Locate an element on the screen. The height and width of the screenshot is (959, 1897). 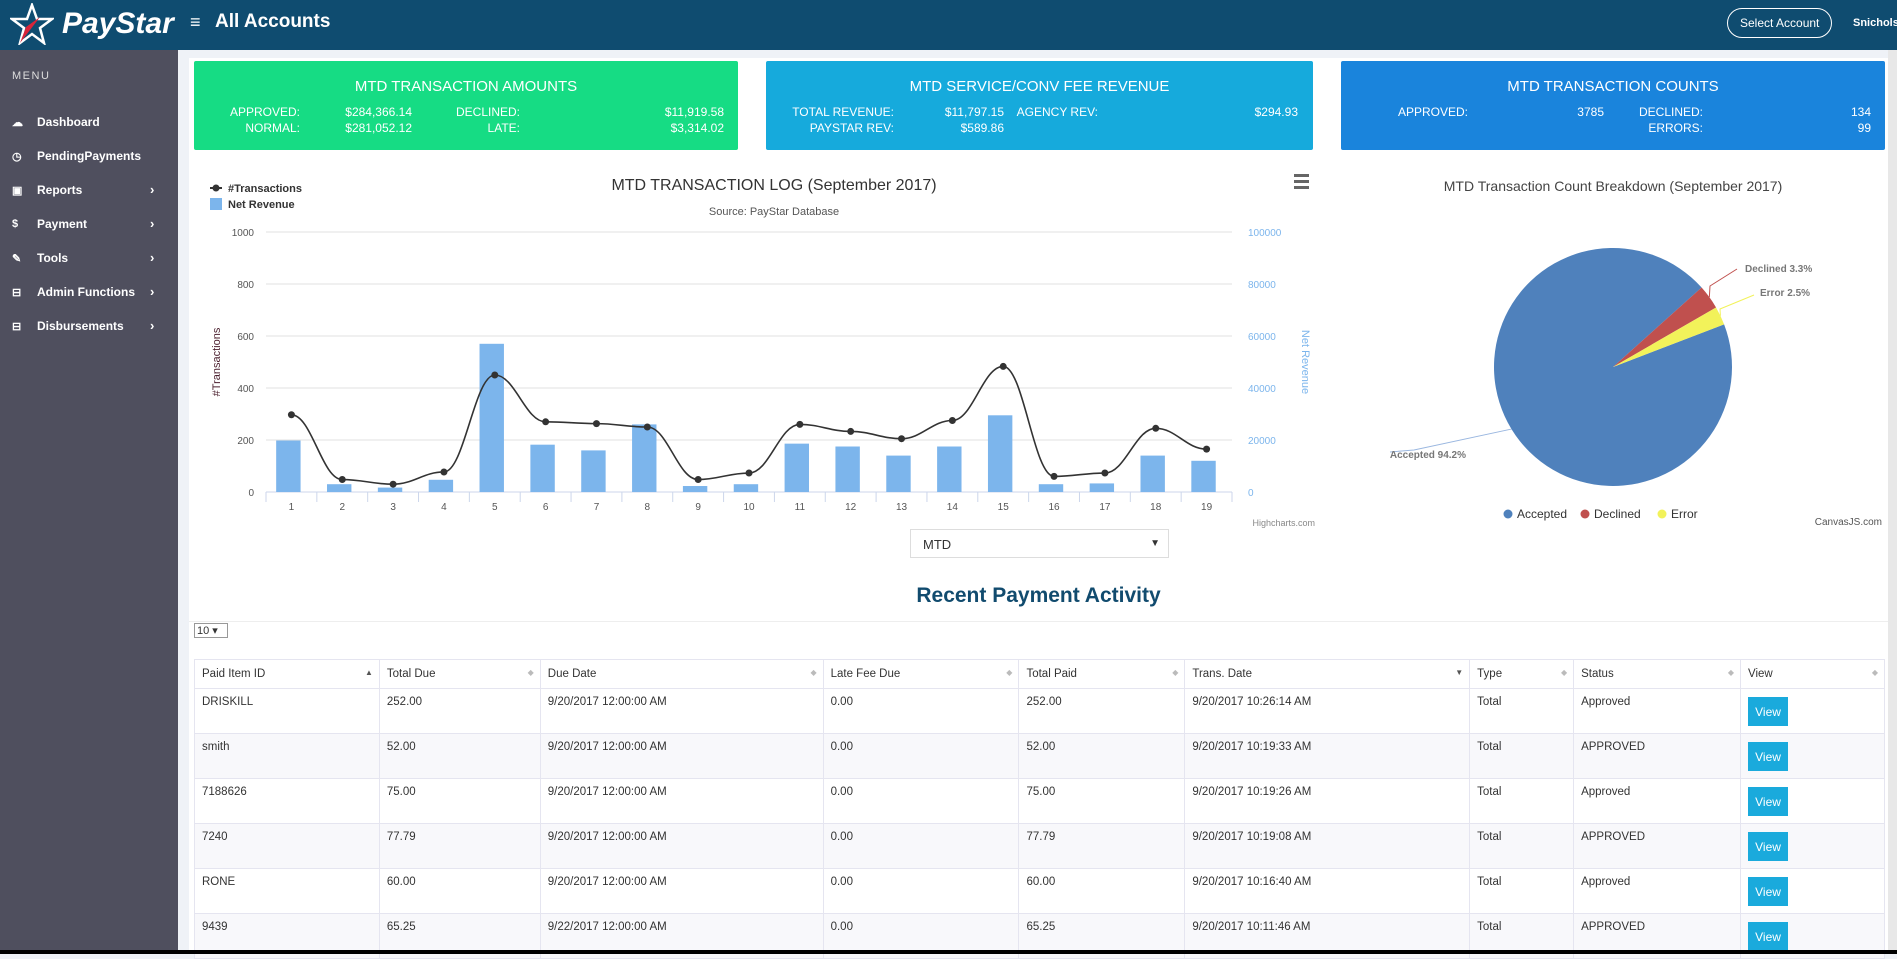
agency-rev-label: AGENCY REV: is located at coordinates (1057, 112).